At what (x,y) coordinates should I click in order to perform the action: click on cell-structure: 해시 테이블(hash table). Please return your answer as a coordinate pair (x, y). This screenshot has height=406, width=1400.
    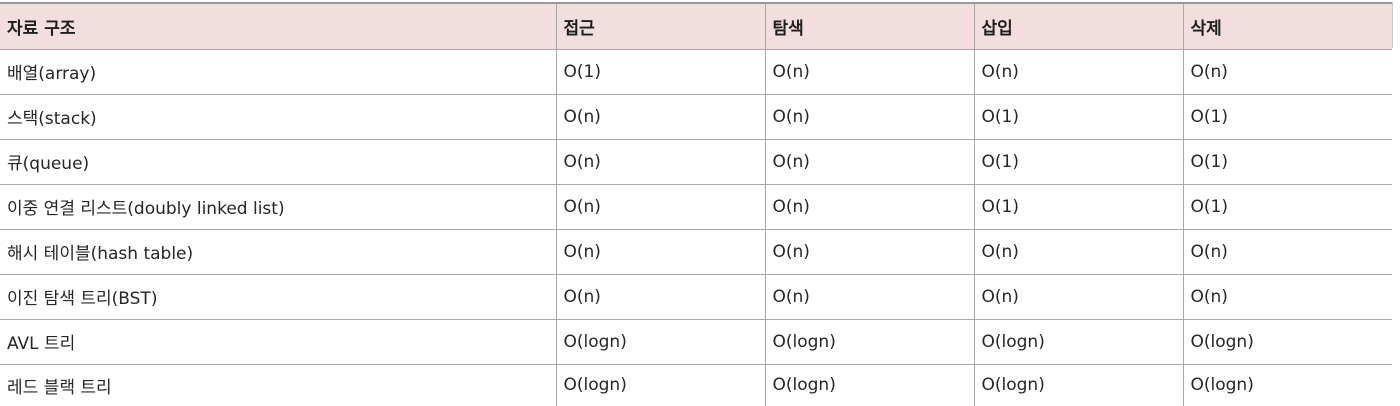
    Looking at the image, I should click on (278, 252).